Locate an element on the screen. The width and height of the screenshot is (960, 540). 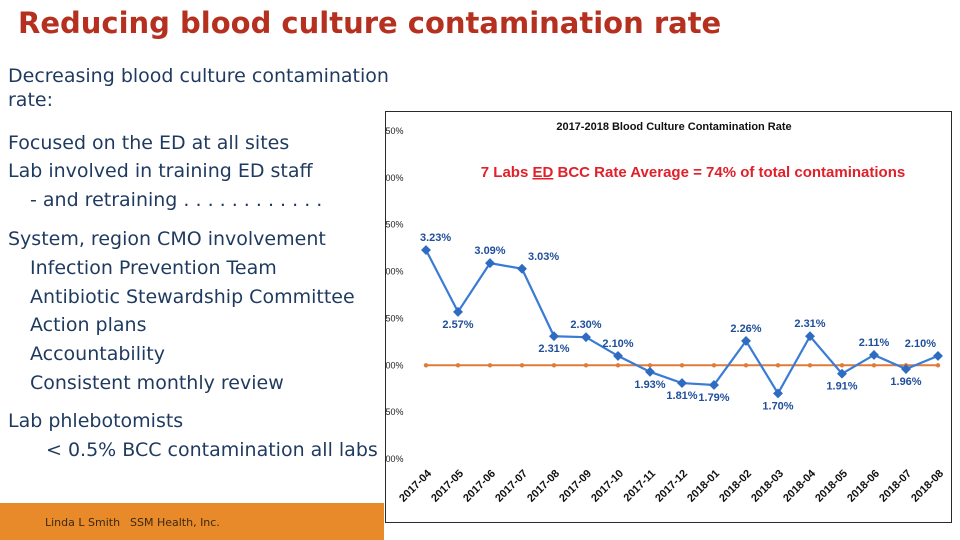
x-tick-label: 2018-03 is located at coordinates (767, 486).